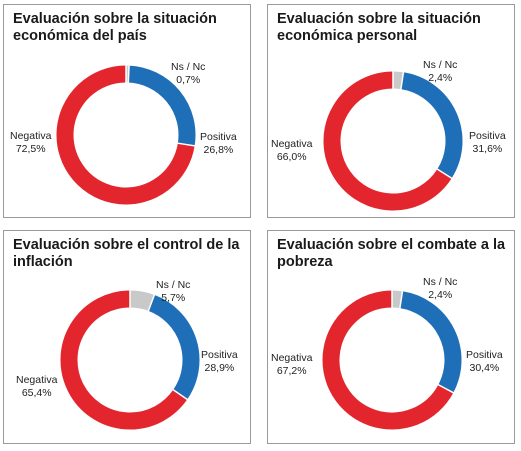 The width and height of the screenshot is (521, 451). Describe the element at coordinates (291, 371) in the screenshot. I see `label-negativa-value: 67,2%` at that location.